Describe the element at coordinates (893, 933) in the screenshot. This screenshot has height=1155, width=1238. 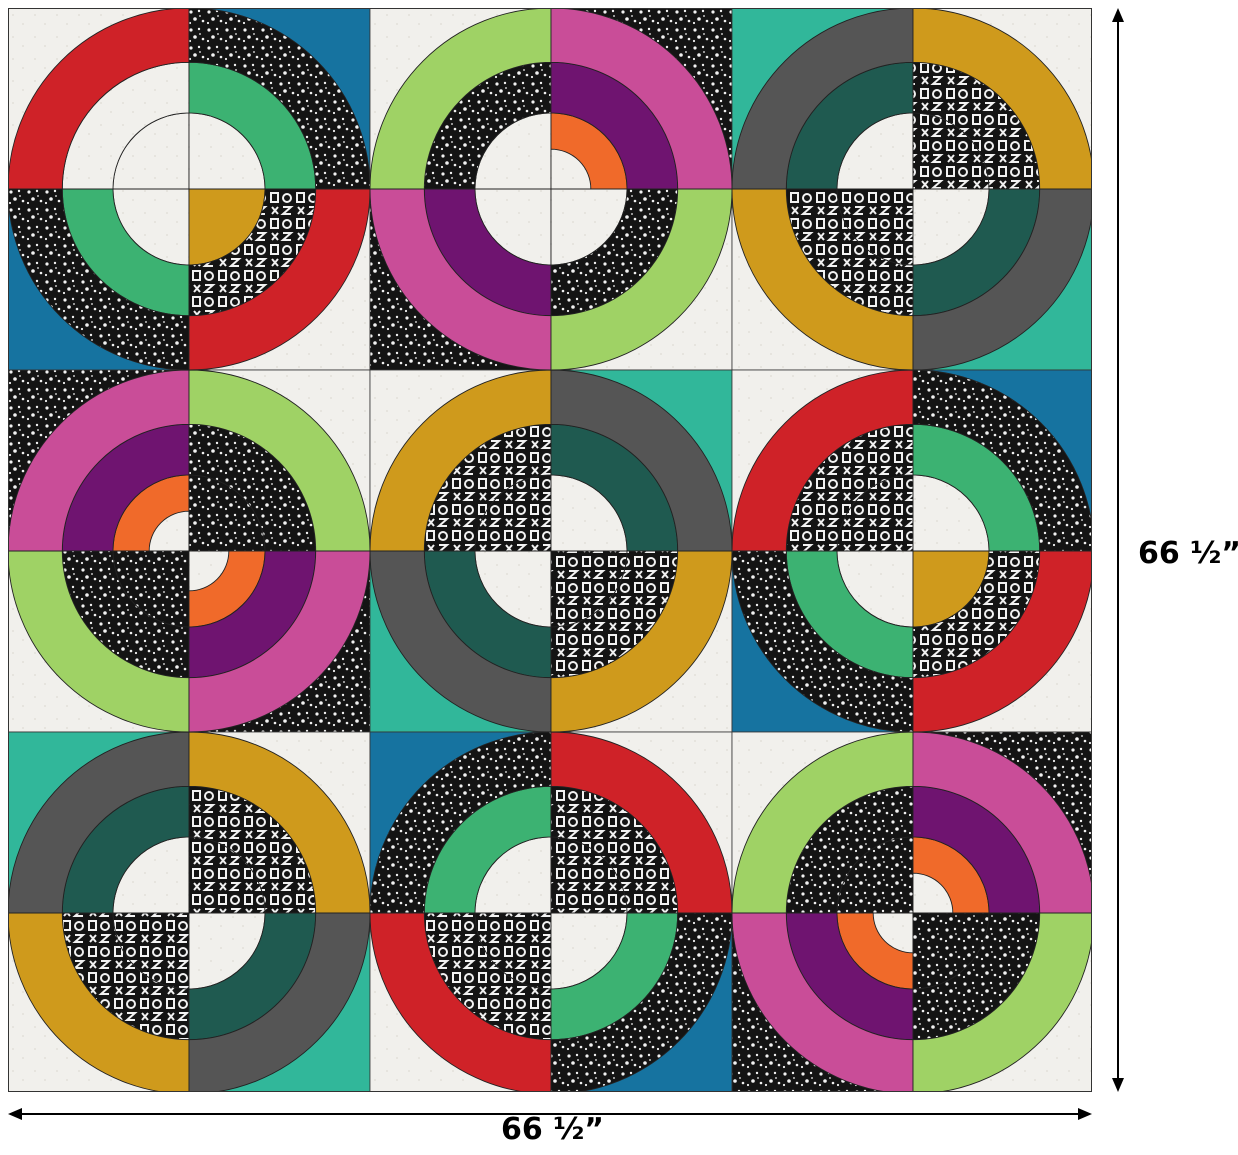
I see `block-r3-c3-bl-center` at that location.